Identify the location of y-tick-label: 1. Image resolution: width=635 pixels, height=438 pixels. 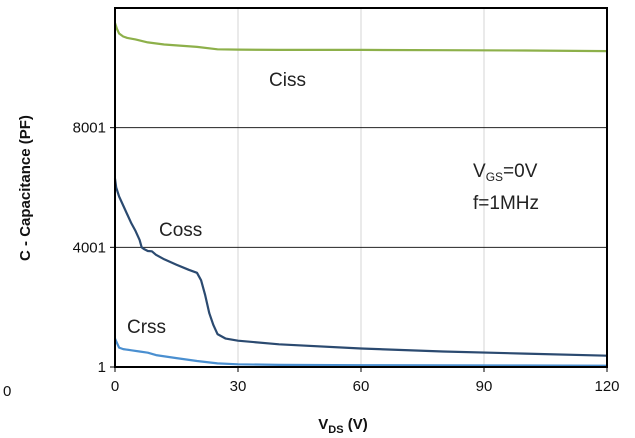
(102, 367).